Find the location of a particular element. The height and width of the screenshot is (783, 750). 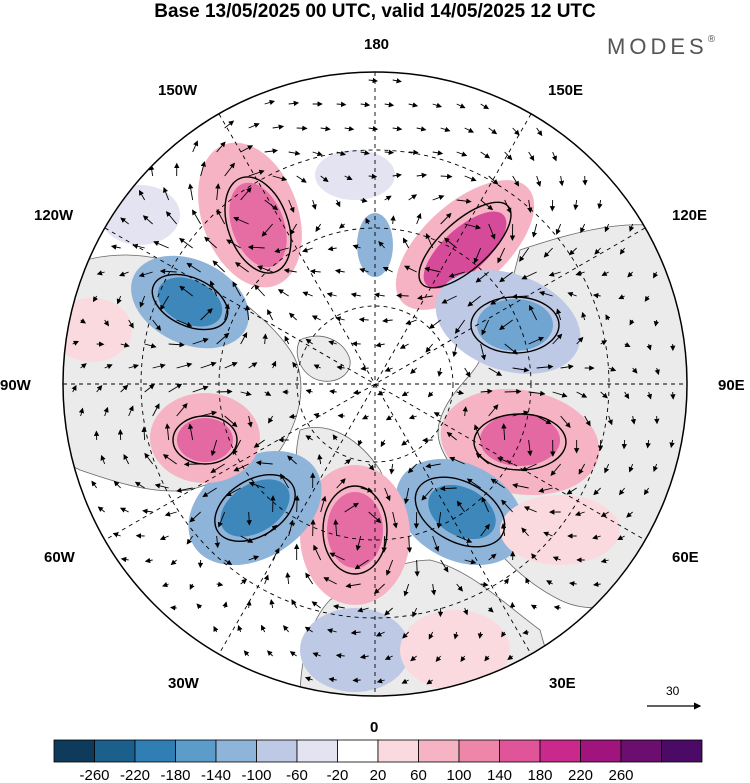

lon-label-180: 180 is located at coordinates (377, 44).